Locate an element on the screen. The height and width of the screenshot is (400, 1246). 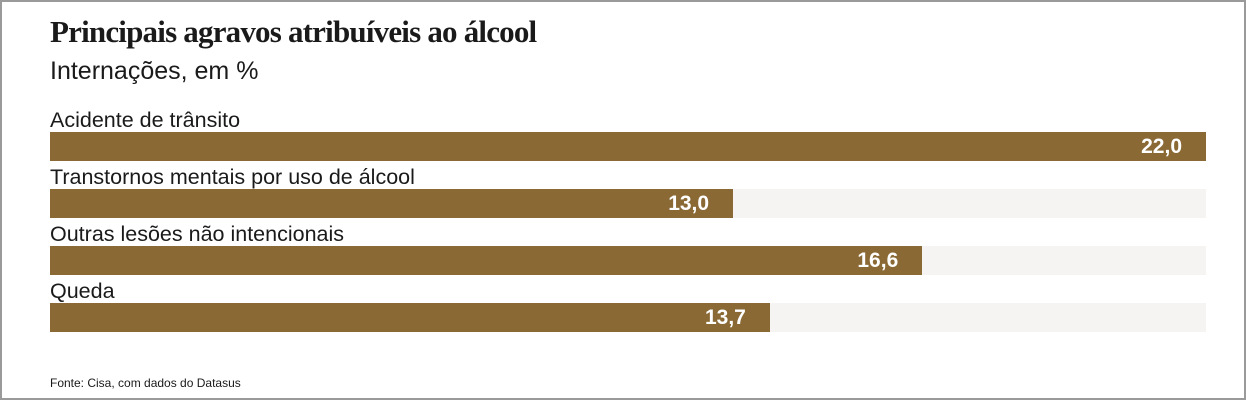
value-label: 22,0 is located at coordinates (1161, 146).